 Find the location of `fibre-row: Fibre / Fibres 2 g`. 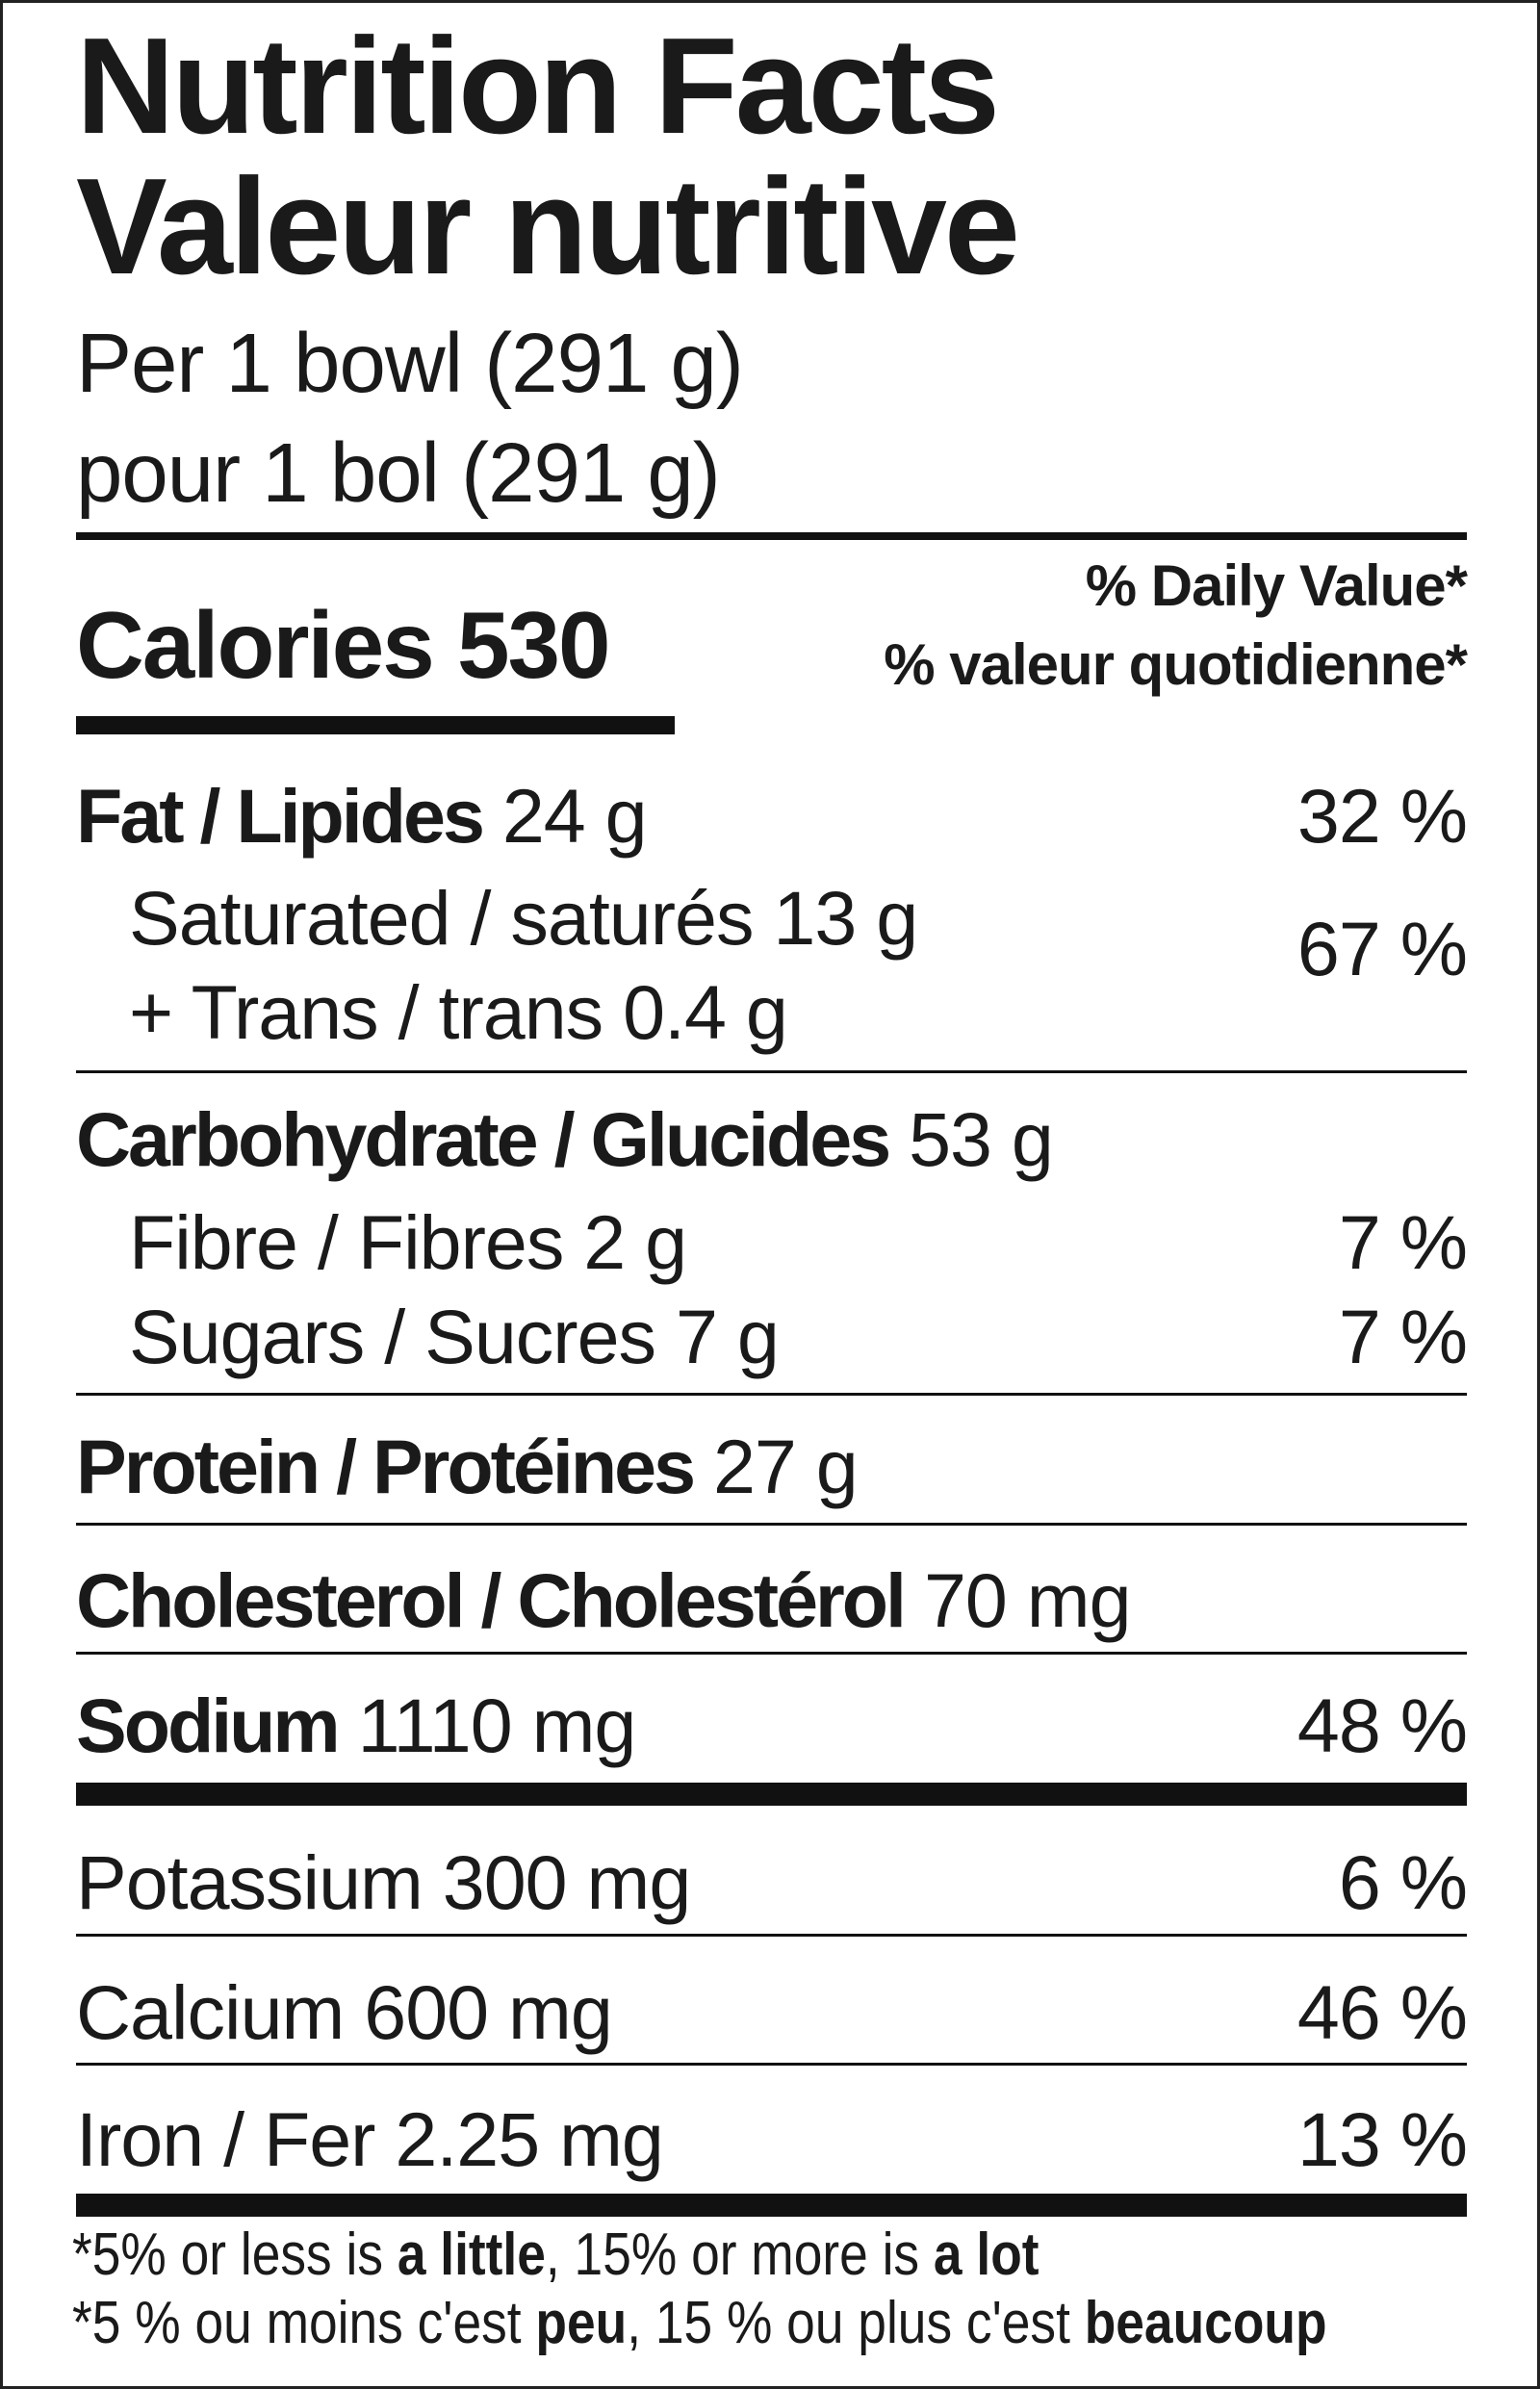

fibre-row: Fibre / Fibres 2 g is located at coordinates (408, 1242).